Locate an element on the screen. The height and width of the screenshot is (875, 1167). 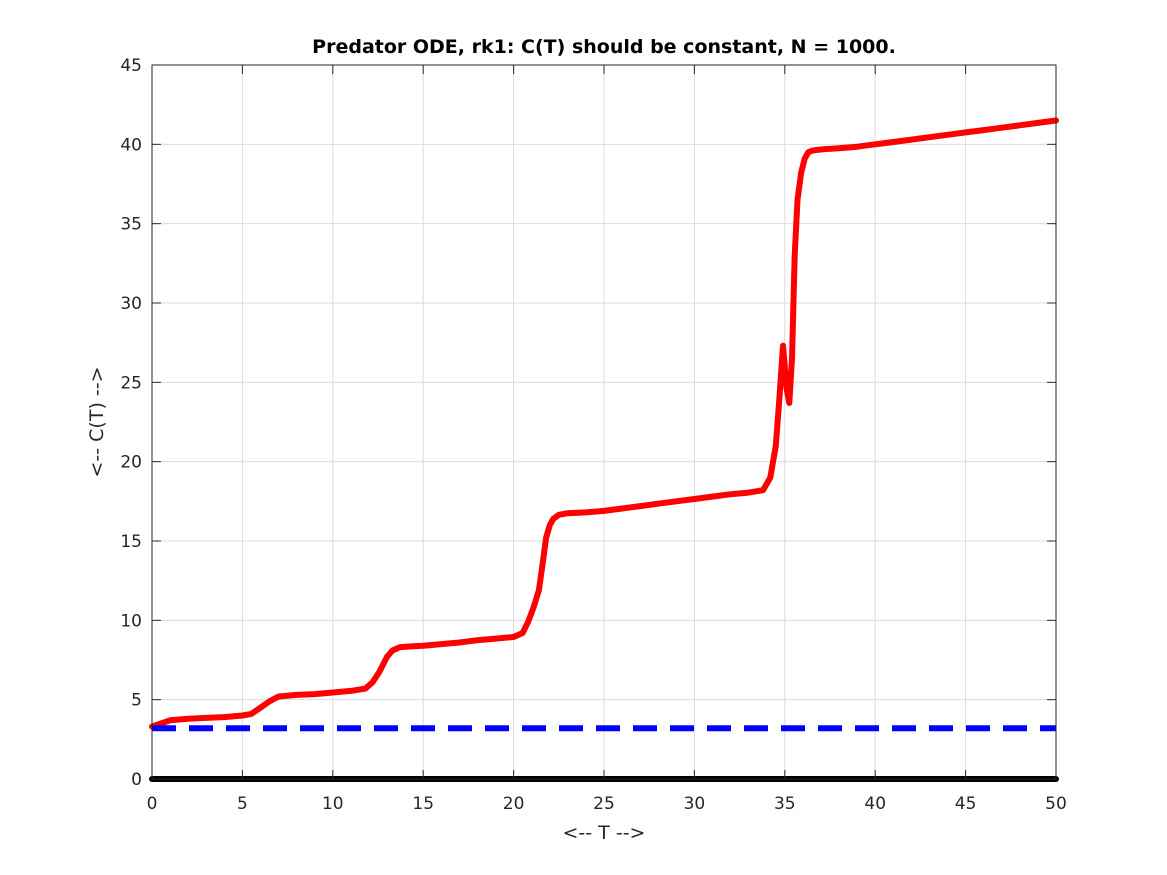
x-tick-label: 20 is located at coordinates (514, 804).